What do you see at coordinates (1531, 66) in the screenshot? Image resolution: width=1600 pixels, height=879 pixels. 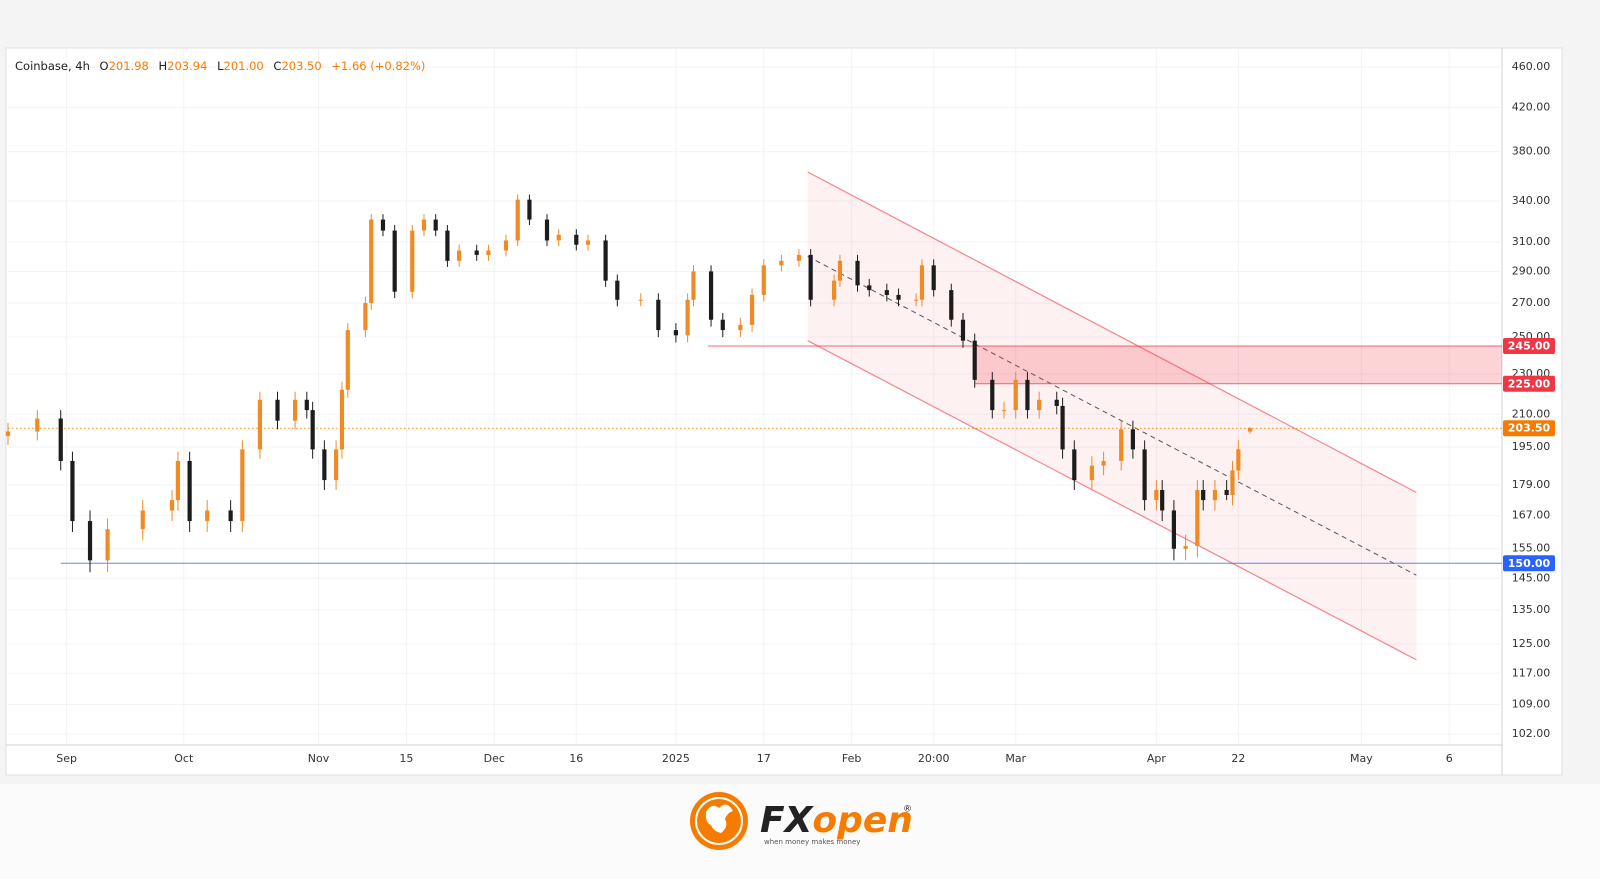 I see `y-tick-label: 460.00` at bounding box center [1531, 66].